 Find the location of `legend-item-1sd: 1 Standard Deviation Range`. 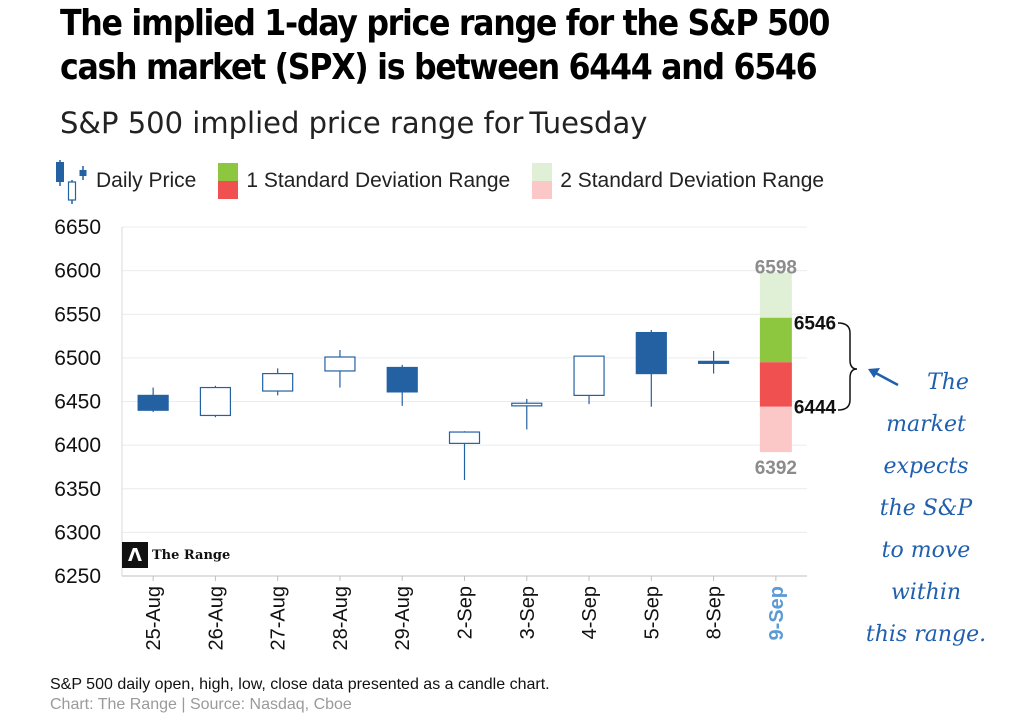

legend-item-1sd: 1 Standard Deviation Range is located at coordinates (364, 181).